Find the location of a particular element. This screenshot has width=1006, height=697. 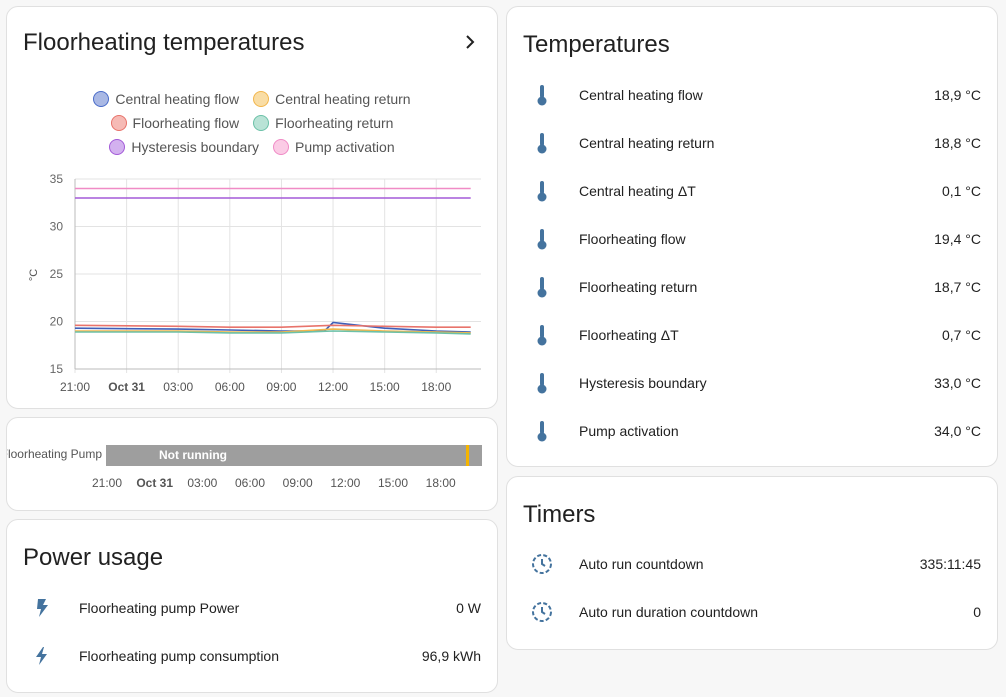

y-tick-label: 30 is located at coordinates (57, 227).